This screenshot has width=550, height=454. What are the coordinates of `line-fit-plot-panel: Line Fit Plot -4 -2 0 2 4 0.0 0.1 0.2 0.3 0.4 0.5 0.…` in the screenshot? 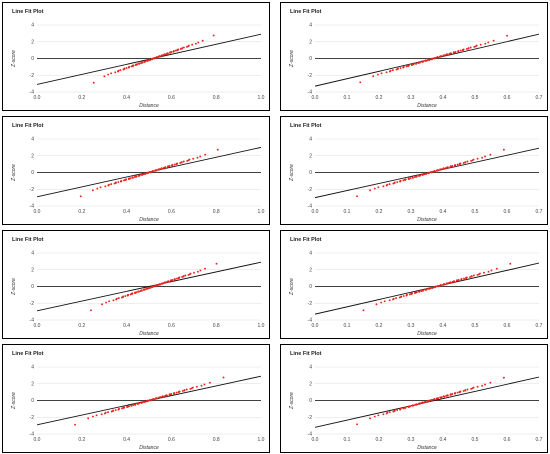 It's located at (414, 170).